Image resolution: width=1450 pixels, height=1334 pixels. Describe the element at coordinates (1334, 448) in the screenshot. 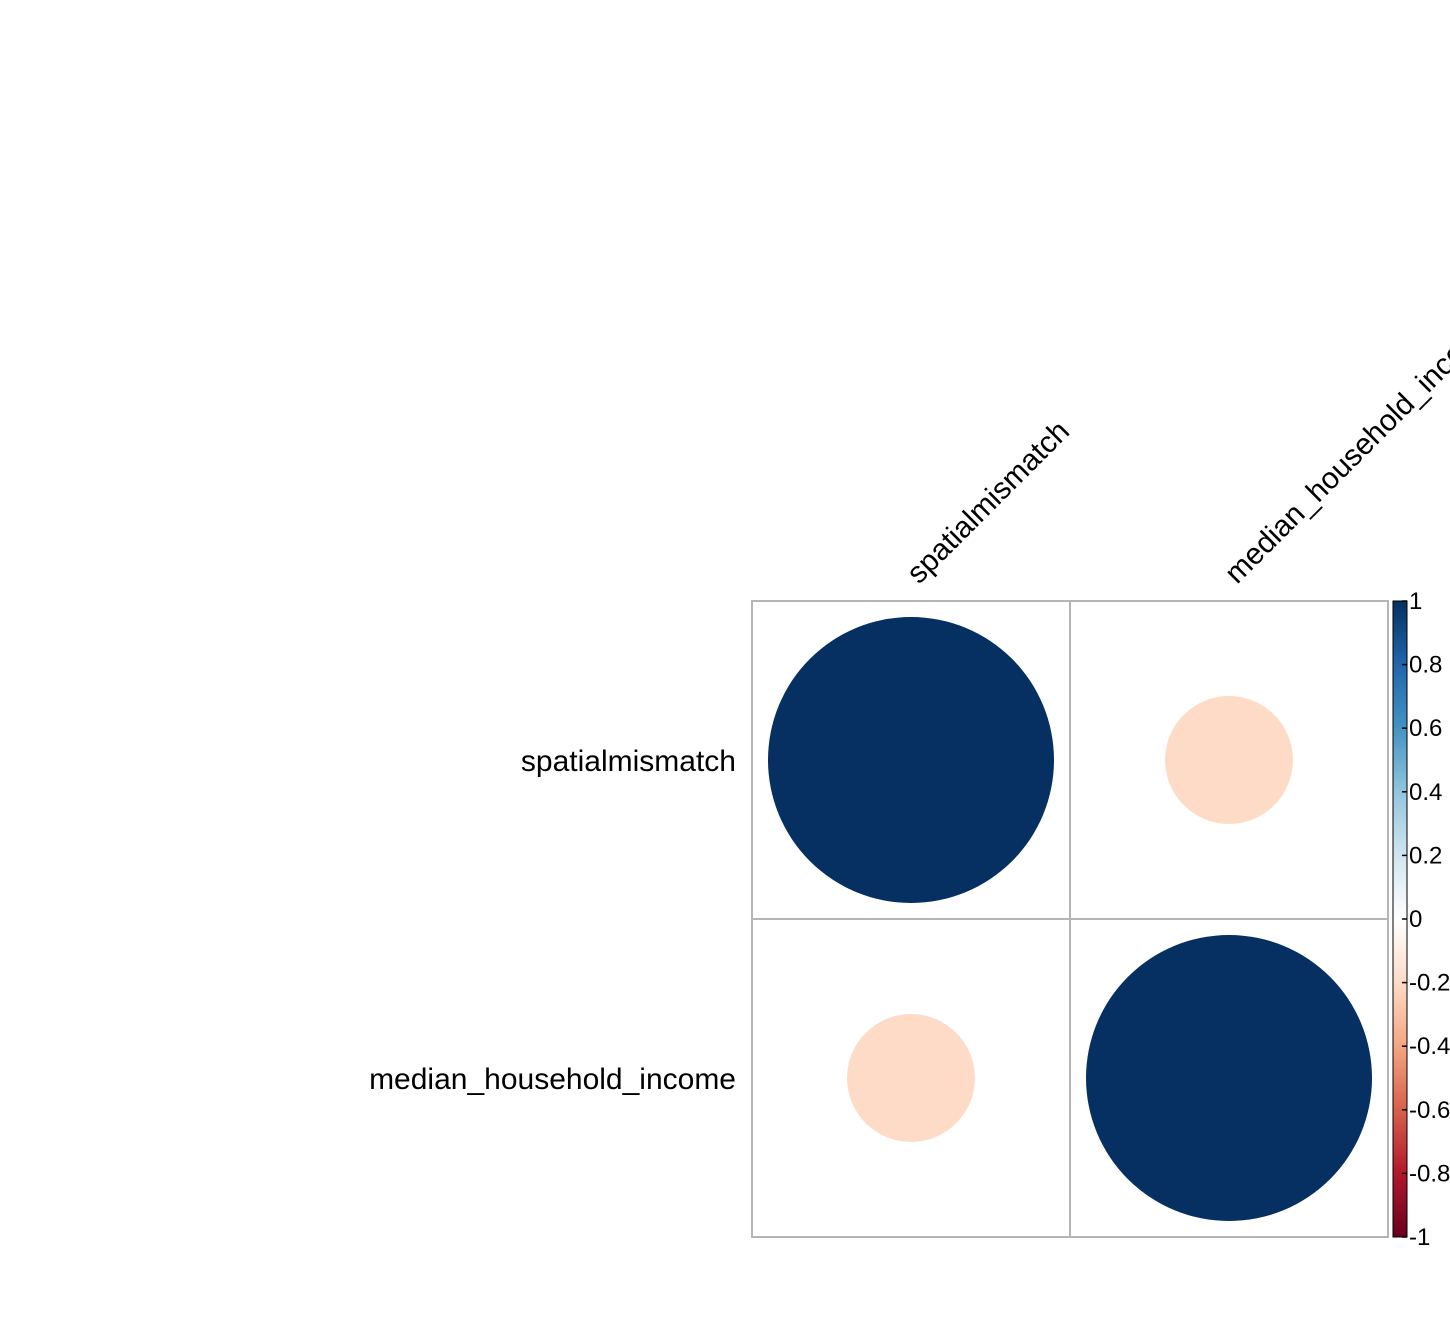

I see `column-label-1: median_household_income` at that location.